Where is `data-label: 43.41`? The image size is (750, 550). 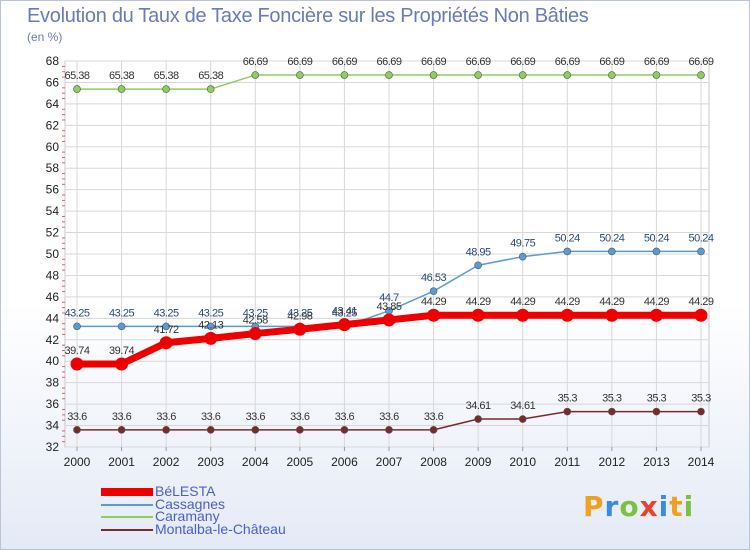
data-label: 43.41 is located at coordinates (344, 312).